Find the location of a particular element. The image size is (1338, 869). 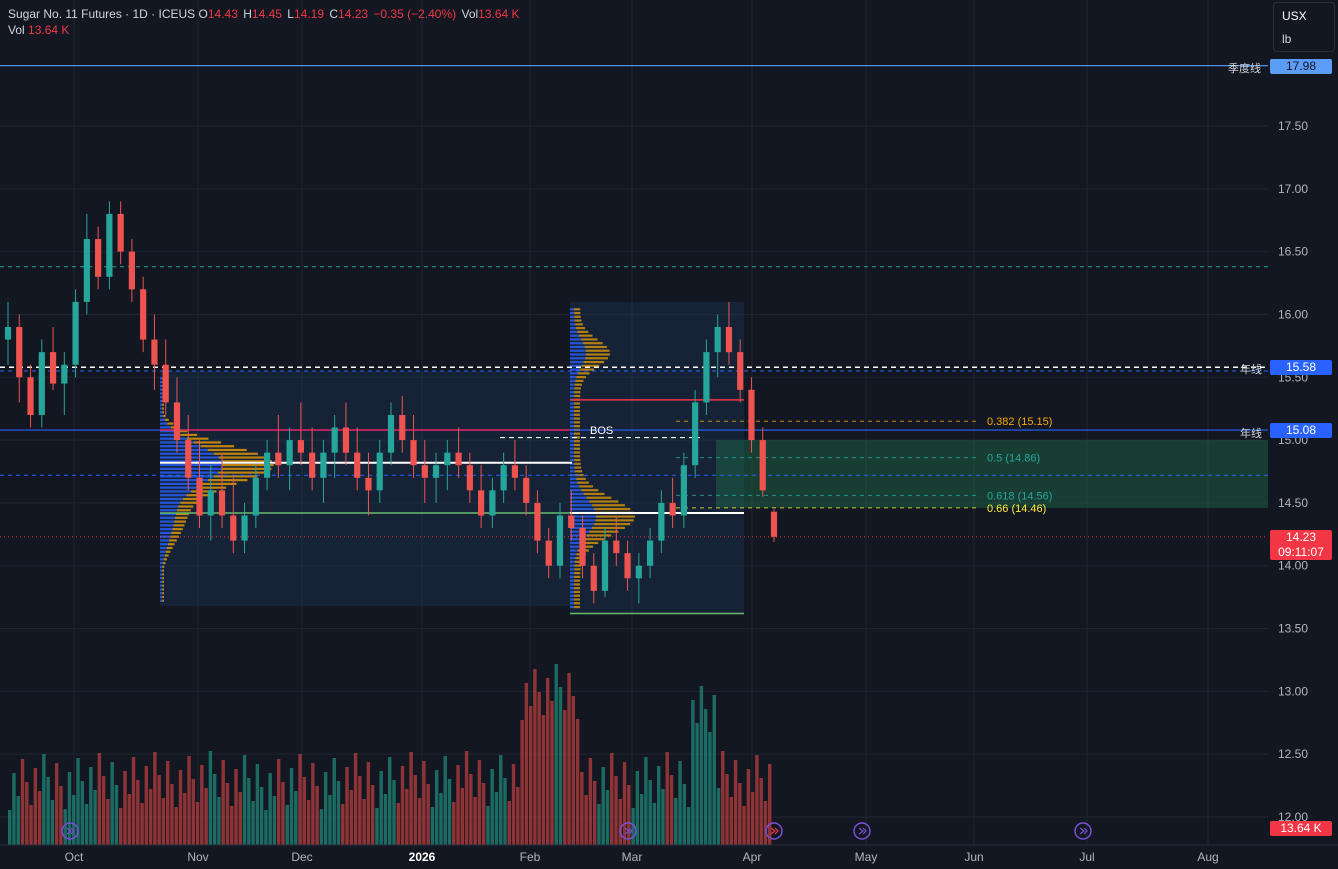

currency-option: USX is located at coordinates (1294, 16).